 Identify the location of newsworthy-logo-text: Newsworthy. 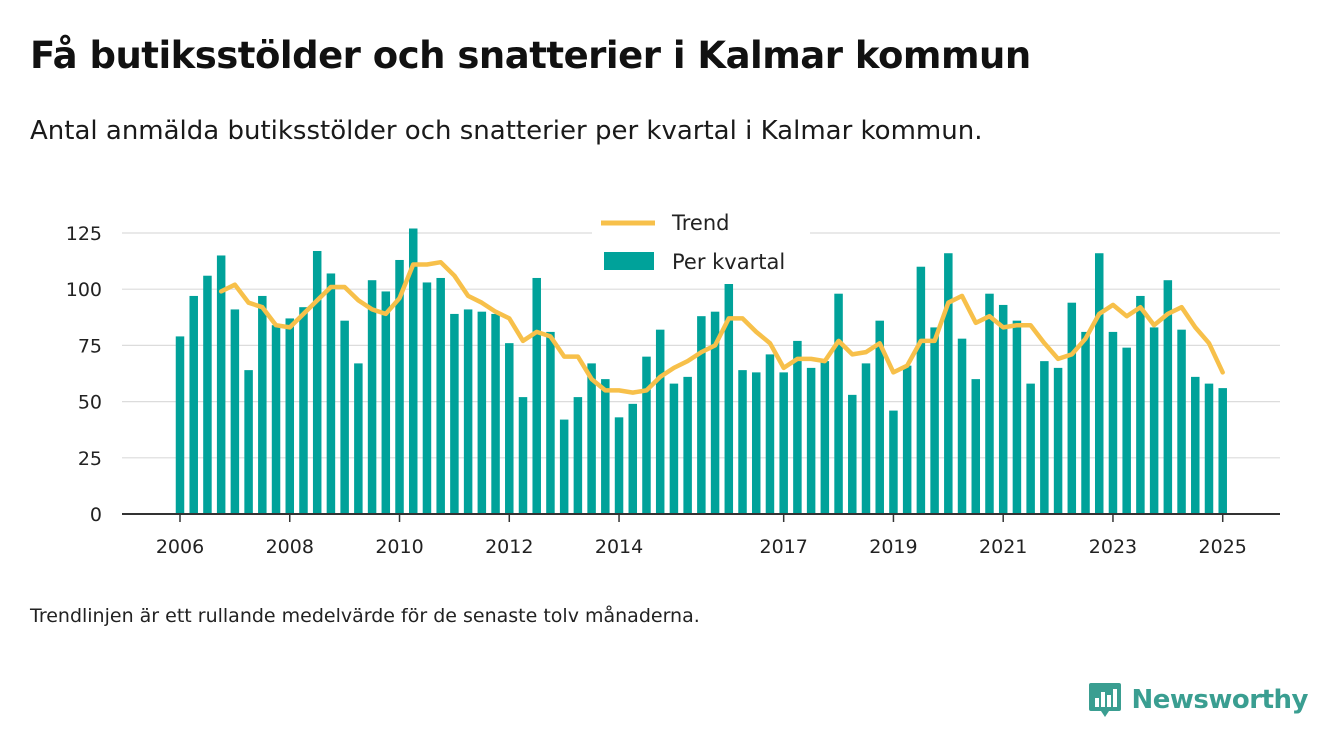
(1220, 700).